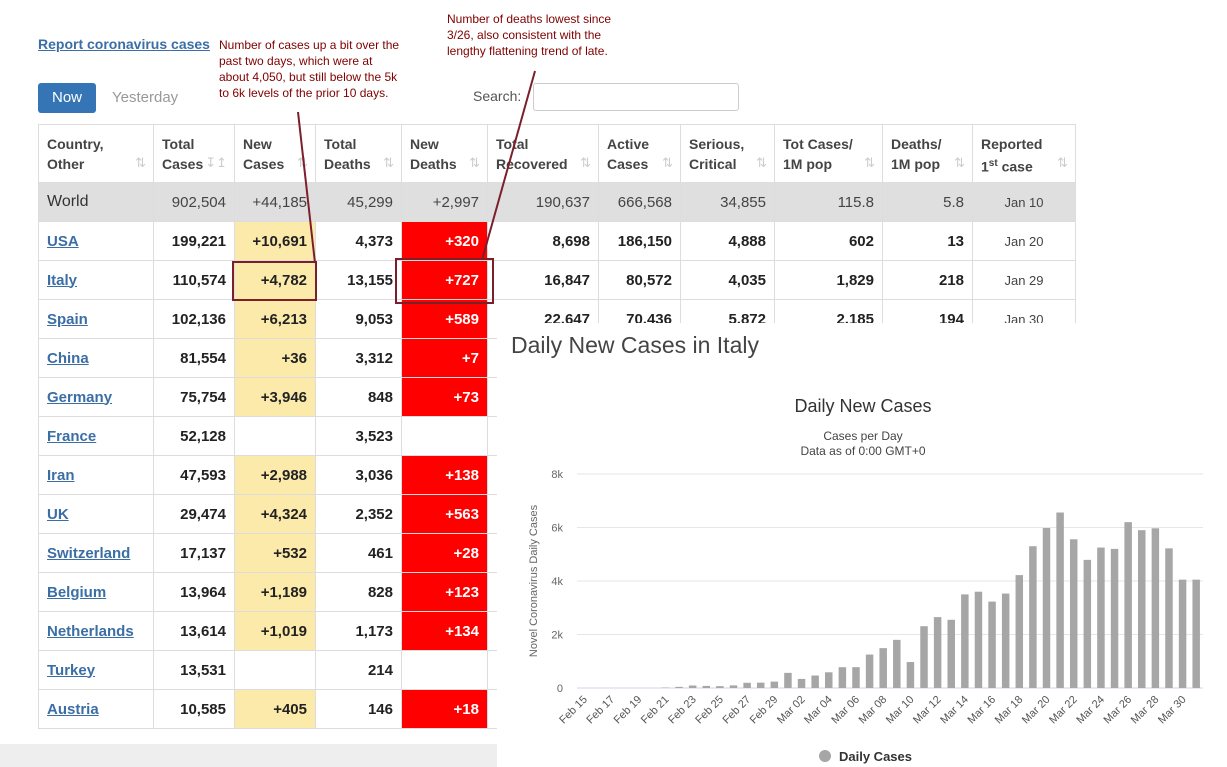  Describe the element at coordinates (444, 153) in the screenshot. I see `column-header-new-deaths: New Deaths ⇅` at that location.